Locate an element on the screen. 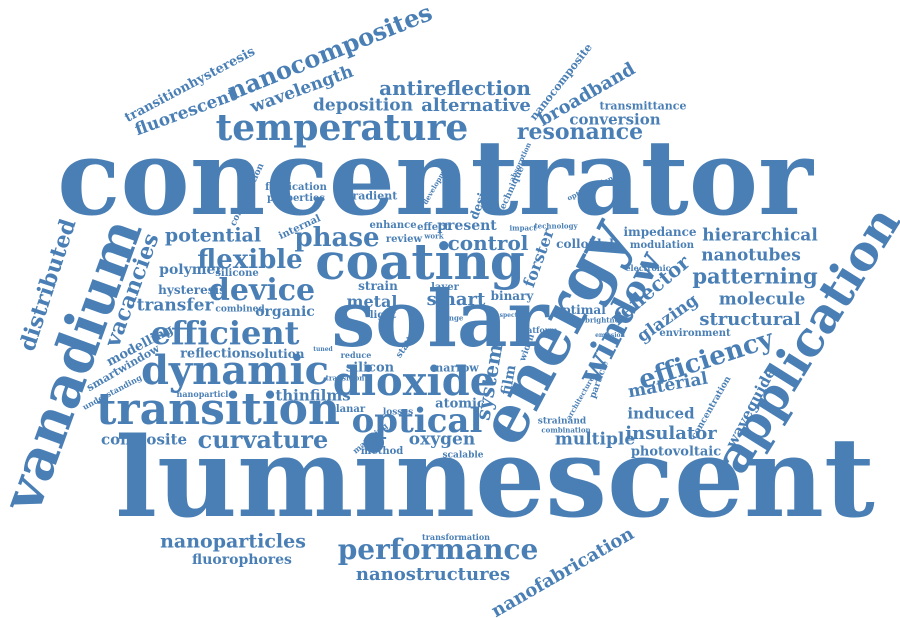  word-transformation: transformation is located at coordinates (456, 537).